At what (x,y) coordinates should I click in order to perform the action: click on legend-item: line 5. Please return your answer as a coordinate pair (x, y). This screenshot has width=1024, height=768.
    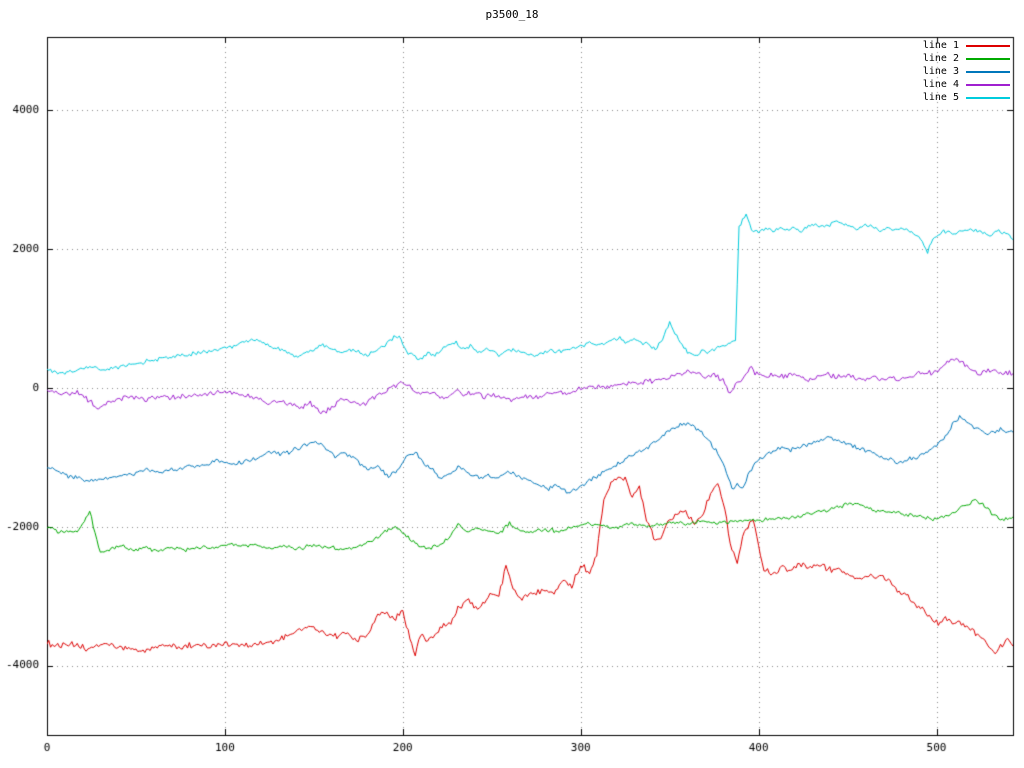
    Looking at the image, I should click on (966, 98).